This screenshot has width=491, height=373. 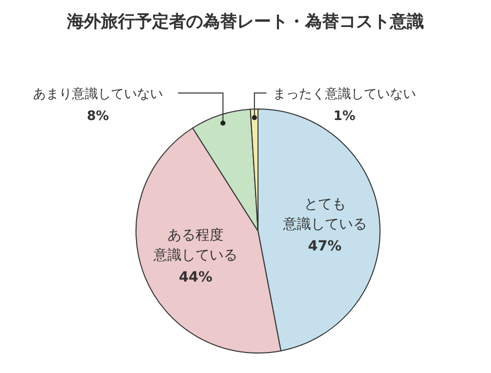 What do you see at coordinates (325, 246) in the screenshot?
I see `data-label: 47%` at bounding box center [325, 246].